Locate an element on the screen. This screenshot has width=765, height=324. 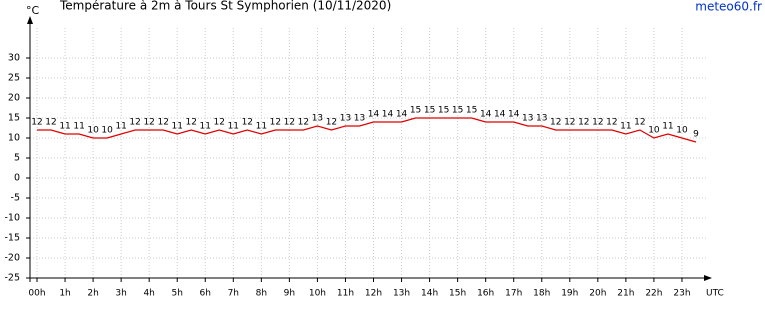
x-tick-label: 1h is located at coordinates (64, 294).